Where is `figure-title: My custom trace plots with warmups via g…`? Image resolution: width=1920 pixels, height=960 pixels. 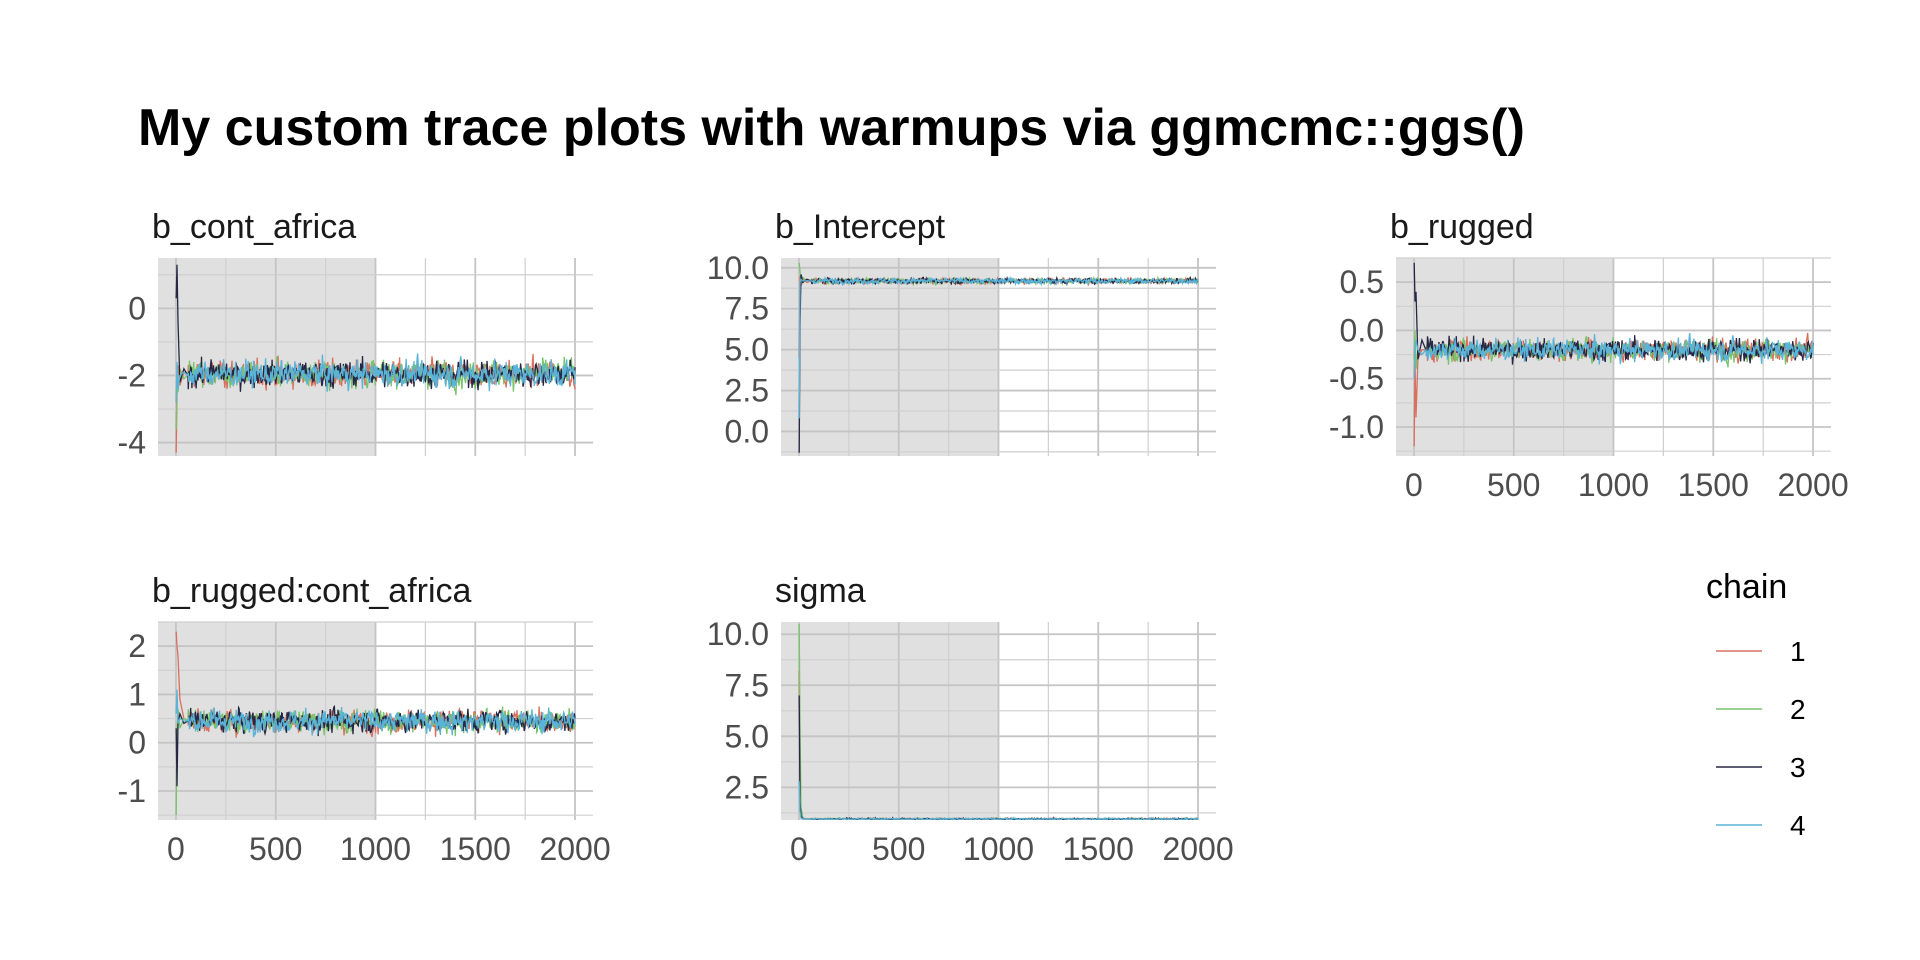 figure-title: My custom trace plots with warmups via g… is located at coordinates (831, 128).